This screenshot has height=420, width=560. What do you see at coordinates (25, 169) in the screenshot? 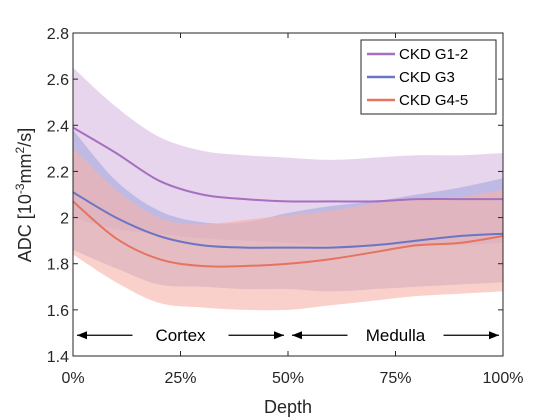
I see `y-axis-label-mid: mm` at bounding box center [25, 169].